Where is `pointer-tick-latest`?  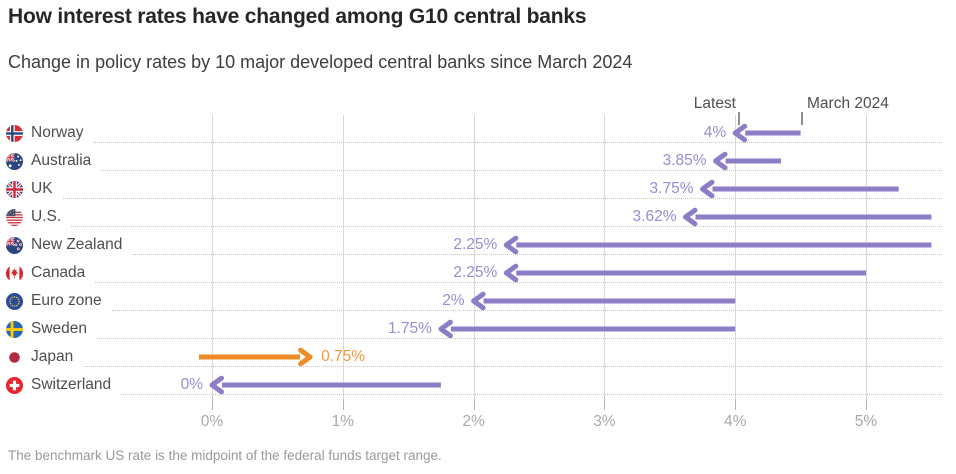
pointer-tick-latest is located at coordinates (739, 118).